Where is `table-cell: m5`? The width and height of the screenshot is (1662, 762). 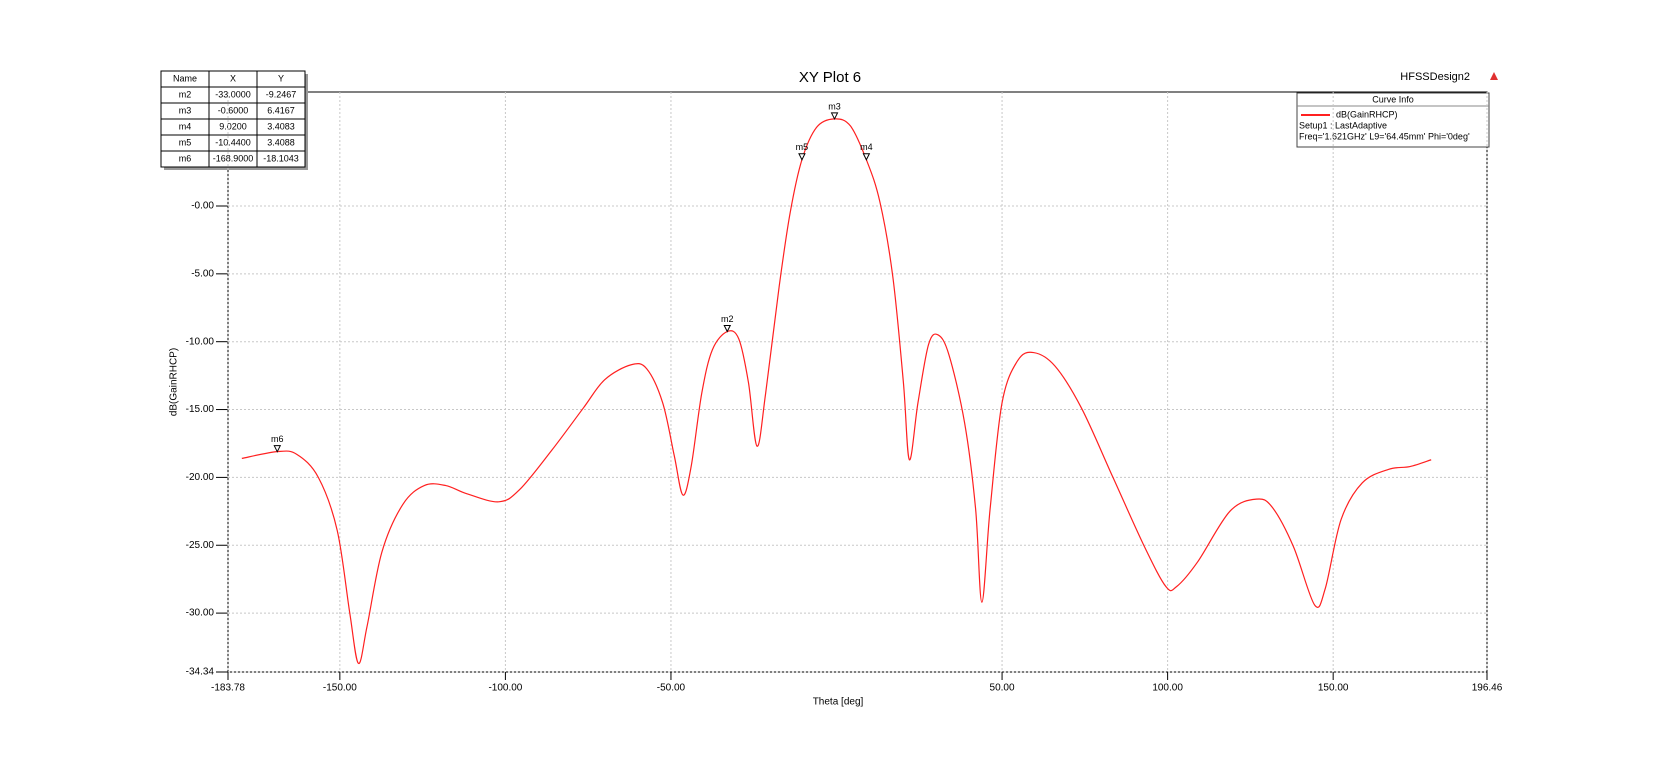
table-cell: m5 is located at coordinates (185, 142).